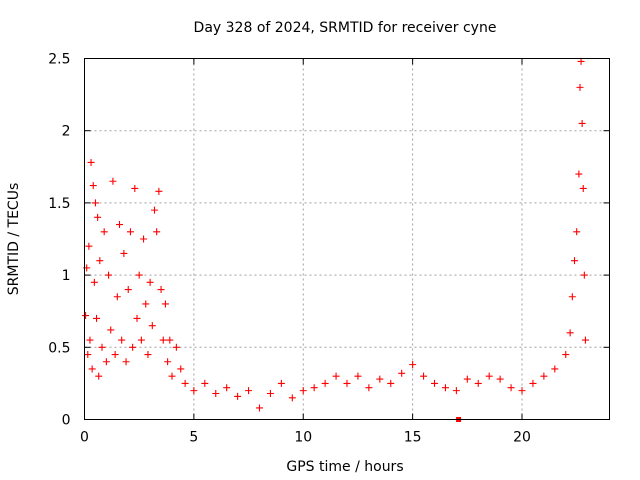 The width and height of the screenshot is (640, 480). What do you see at coordinates (66, 276) in the screenshot?
I see `y-tick-label: 1` at bounding box center [66, 276].